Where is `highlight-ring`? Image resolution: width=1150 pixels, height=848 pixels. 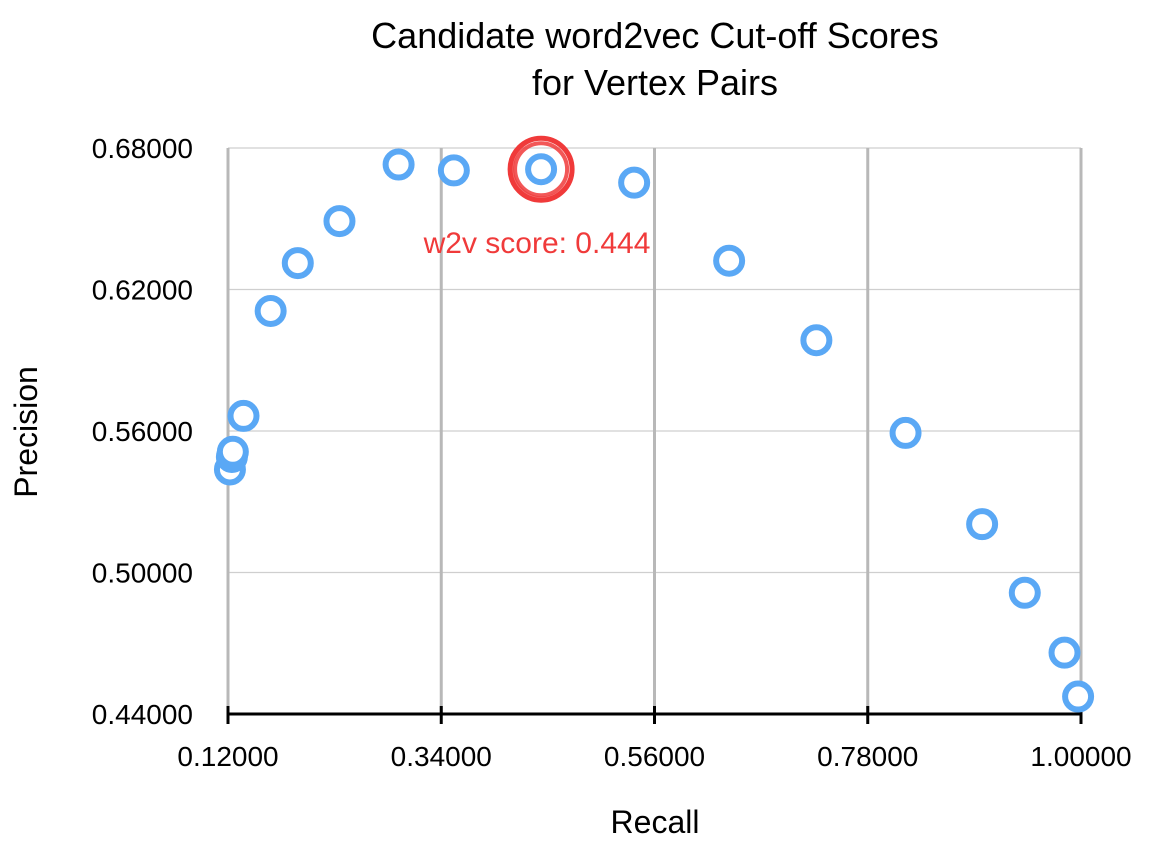 highlight-ring is located at coordinates (541, 169).